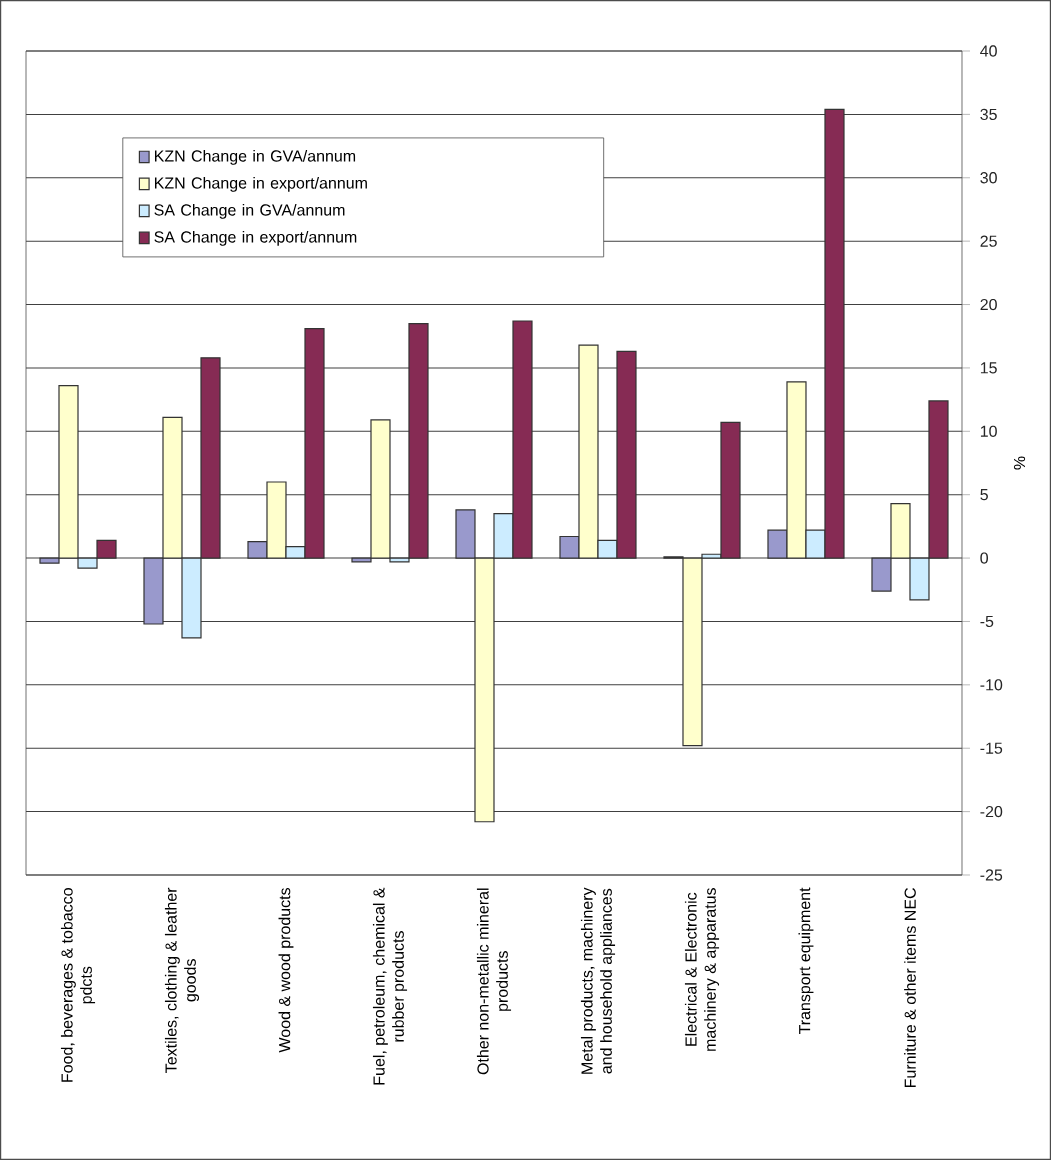 The height and width of the screenshot is (1160, 1051). I want to click on y-tick-label: -25, so click(991, 875).